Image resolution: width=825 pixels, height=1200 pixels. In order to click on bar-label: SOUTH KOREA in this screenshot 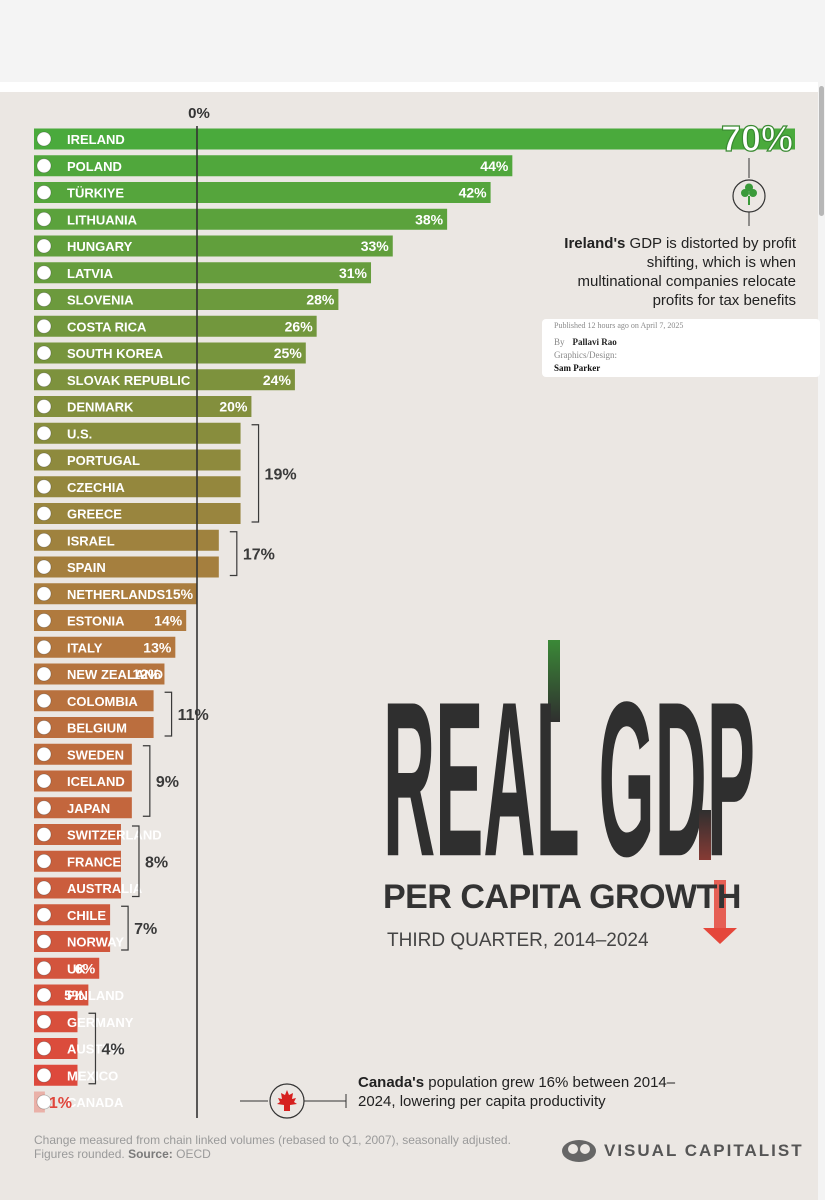, I will do `click(115, 353)`.